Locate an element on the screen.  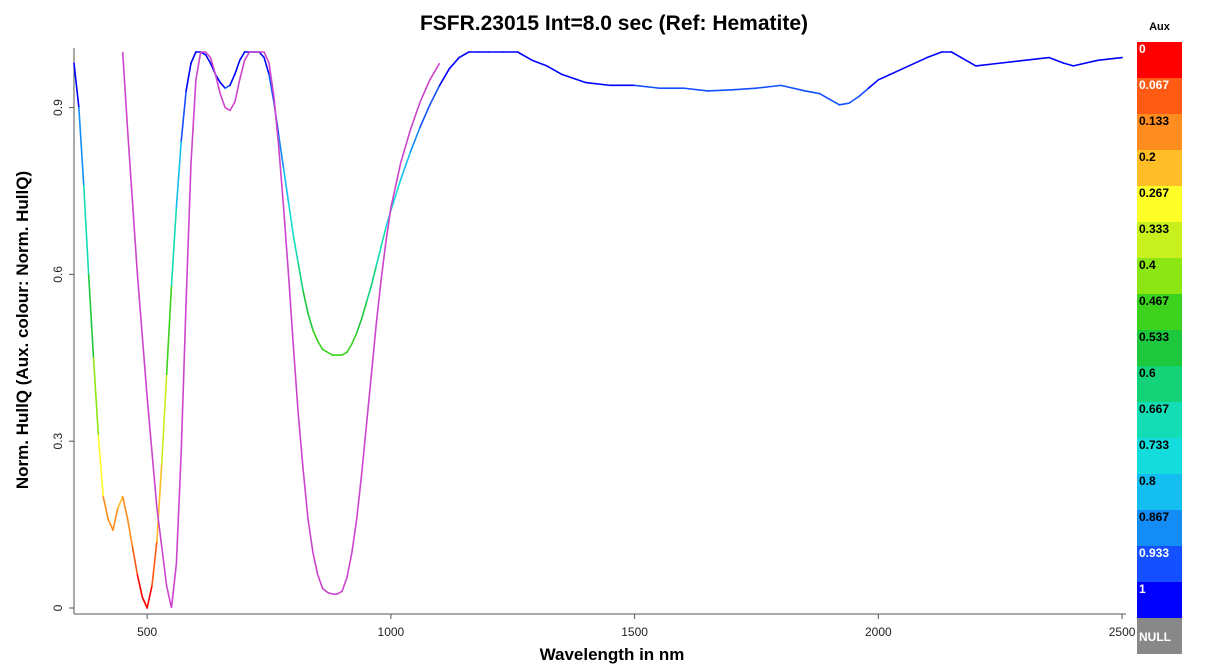
x-tick-label: 2000 is located at coordinates (878, 632).